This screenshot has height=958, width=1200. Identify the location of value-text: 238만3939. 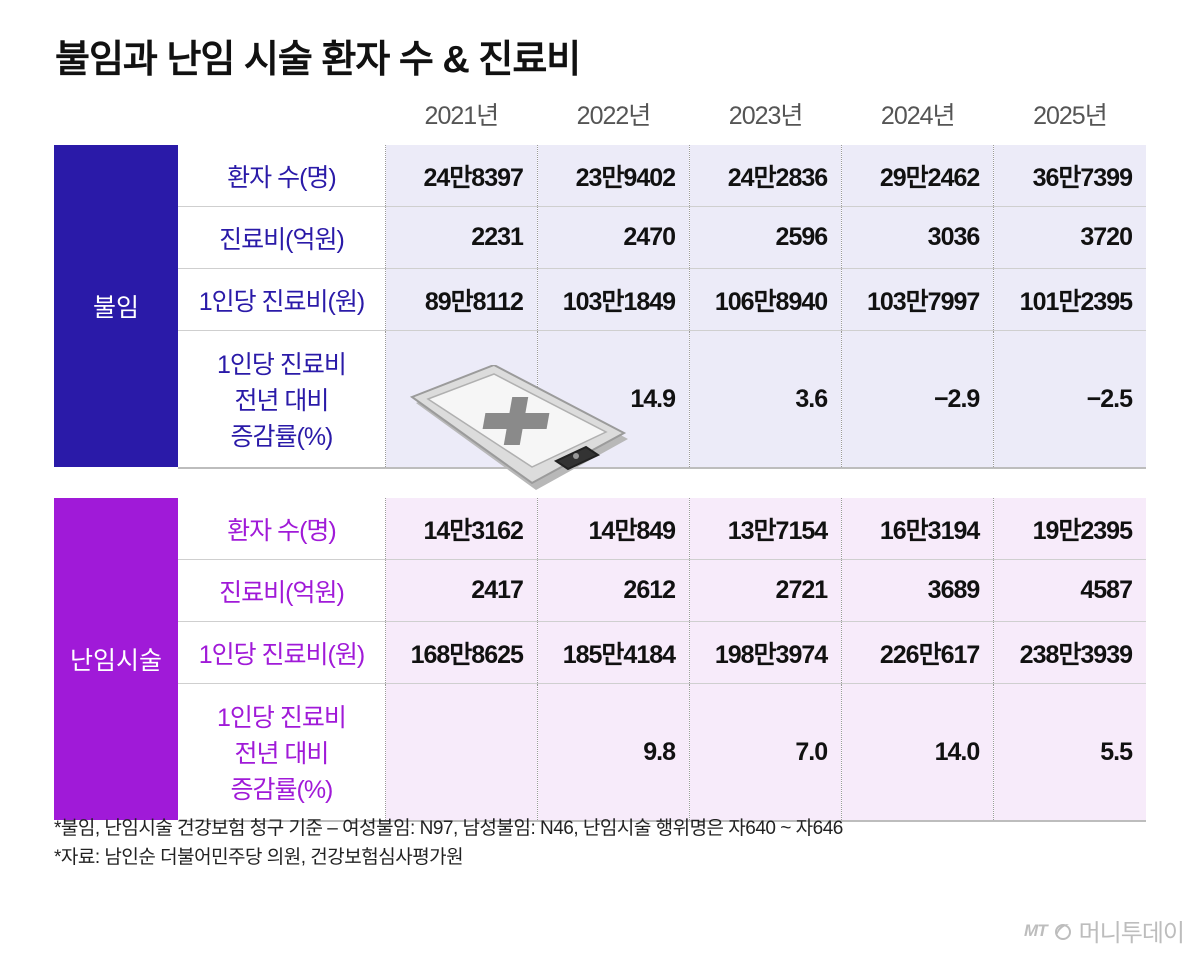
(1076, 654).